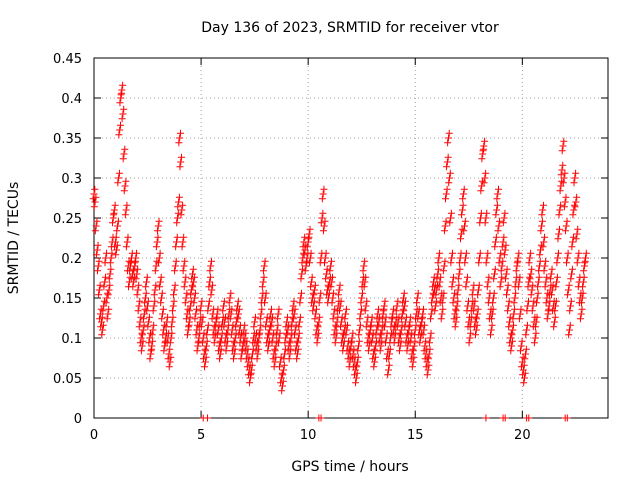  Describe the element at coordinates (71, 99) in the screenshot. I see `y-tick-label: 0.4` at that location.